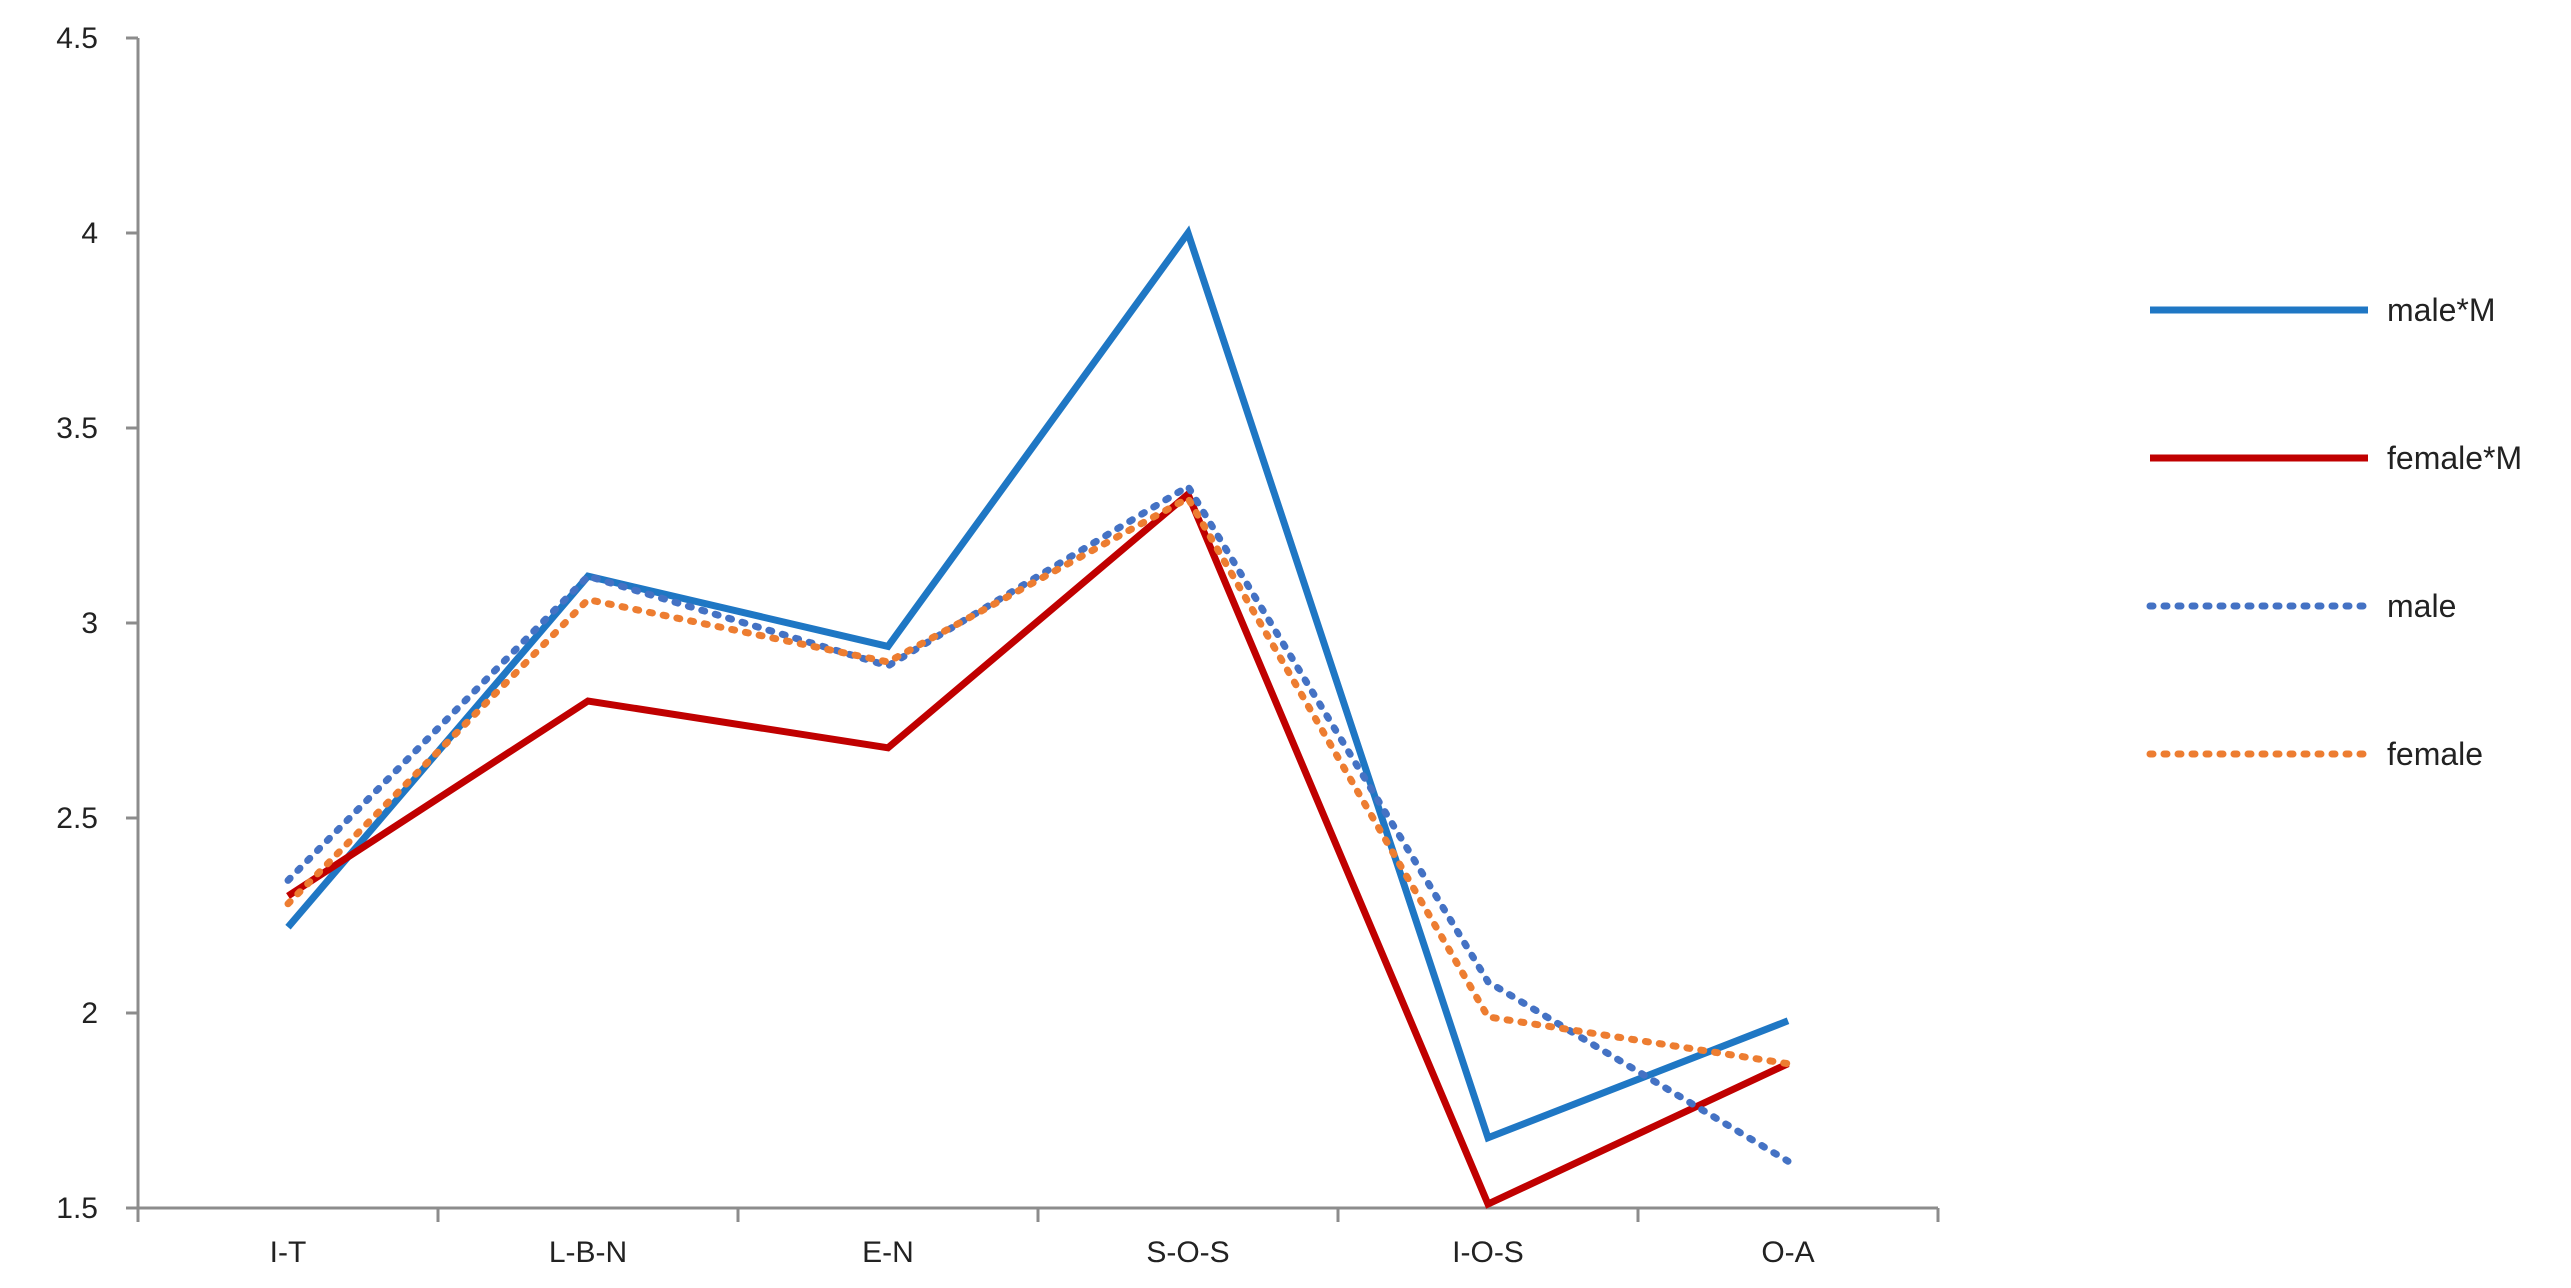  Describe the element at coordinates (1187, 1252) in the screenshot. I see `x-tick-label: S-O-S` at that location.